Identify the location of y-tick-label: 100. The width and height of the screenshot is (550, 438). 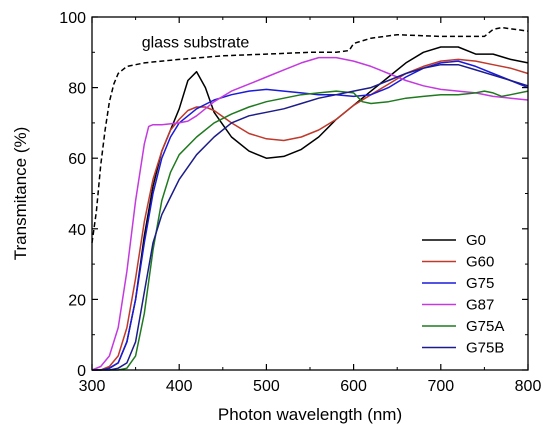
(72, 18).